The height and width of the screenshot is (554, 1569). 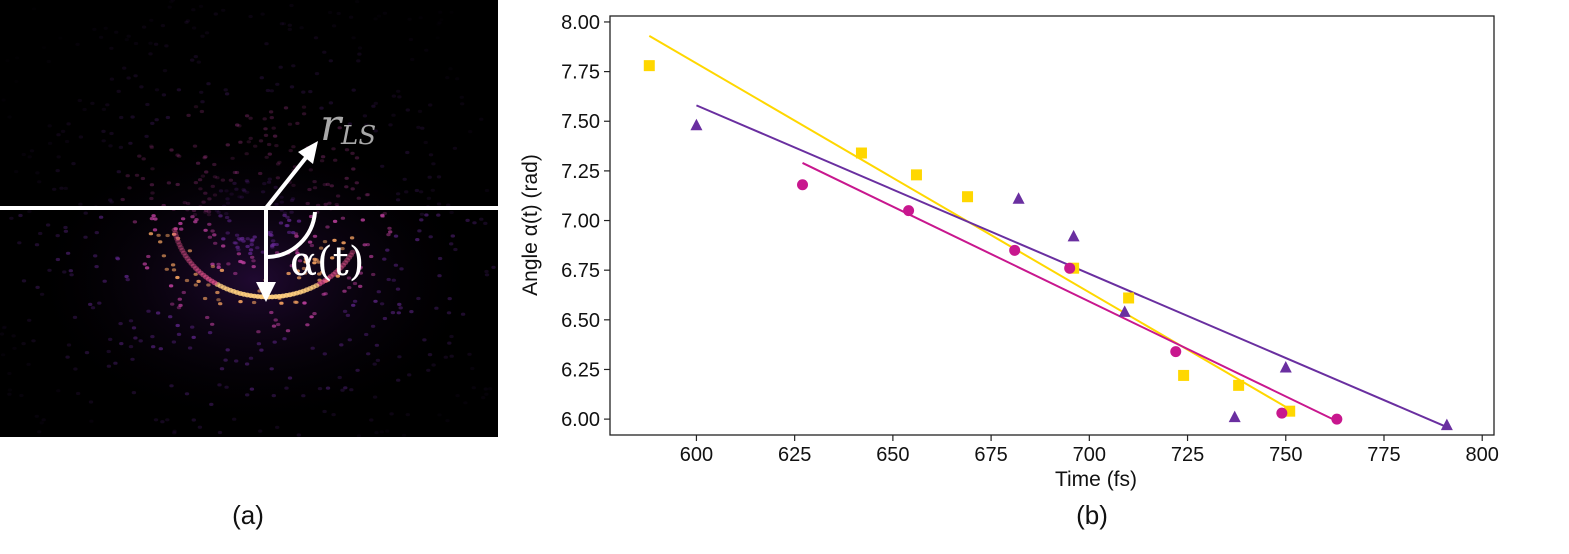 What do you see at coordinates (1092, 515) in the screenshot?
I see `caption-b: (b)` at bounding box center [1092, 515].